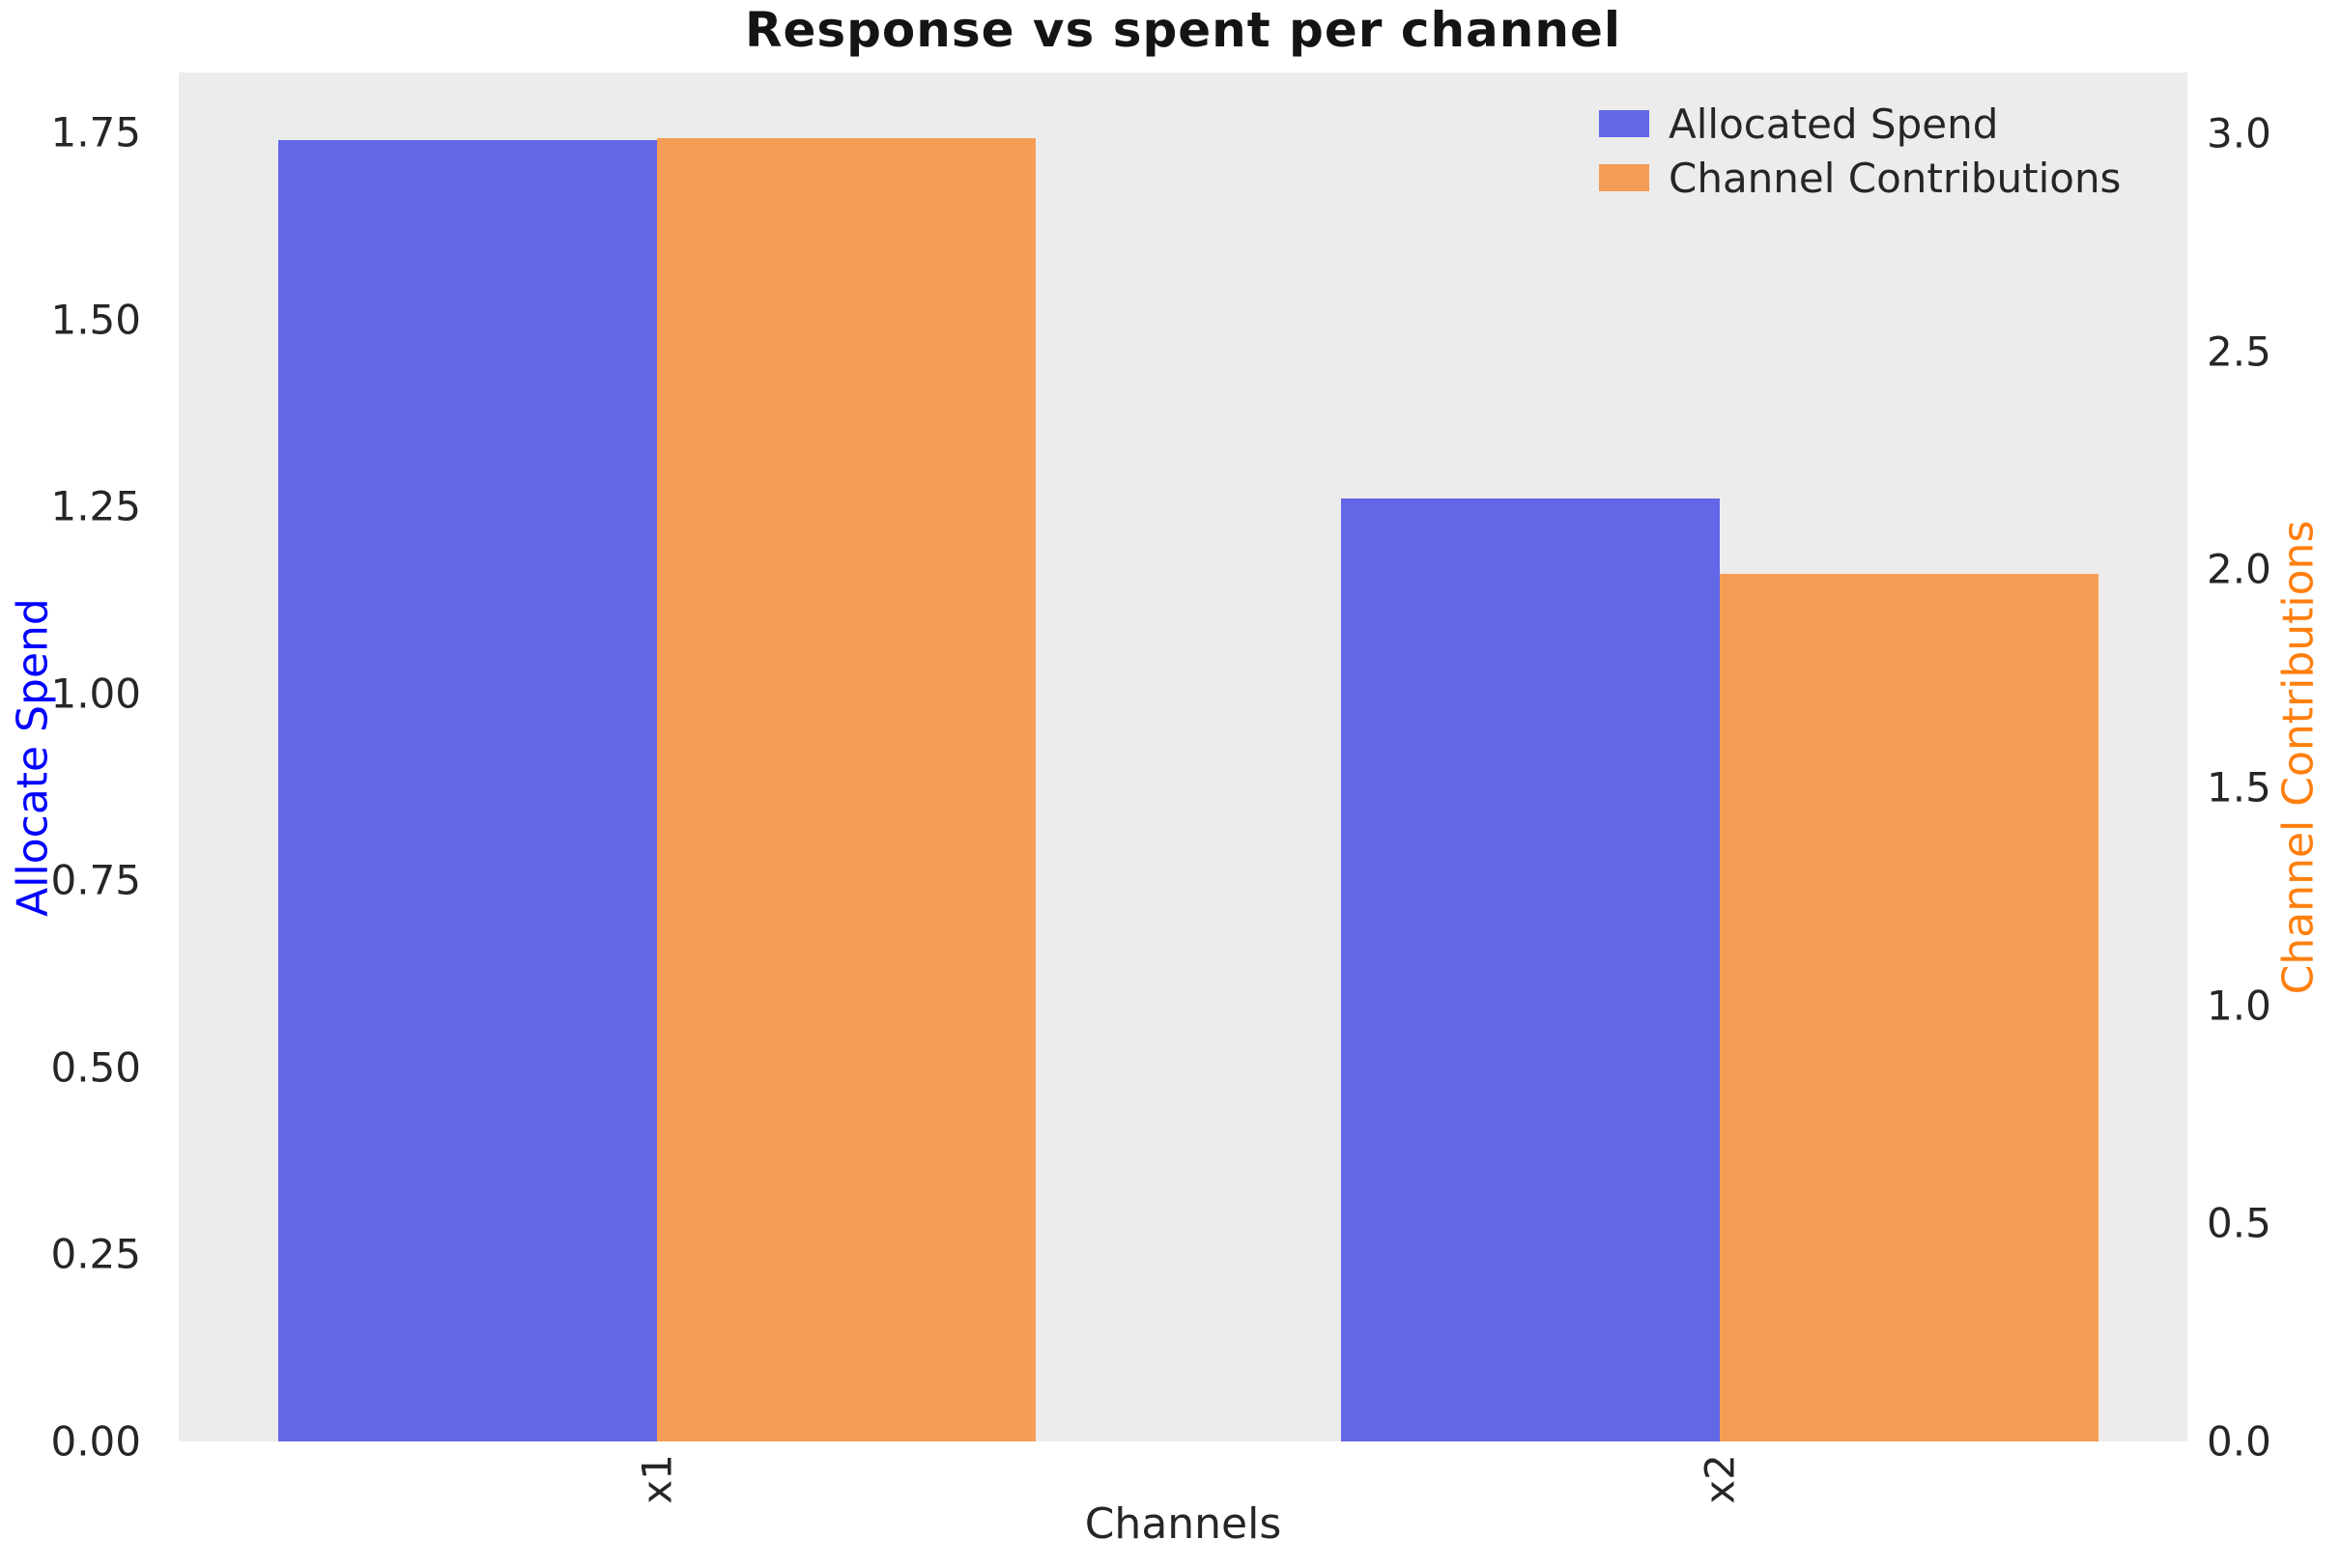  Describe the element at coordinates (1834, 124) in the screenshot. I see `legend-label-allocated-spend: Allocated Spend` at that location.